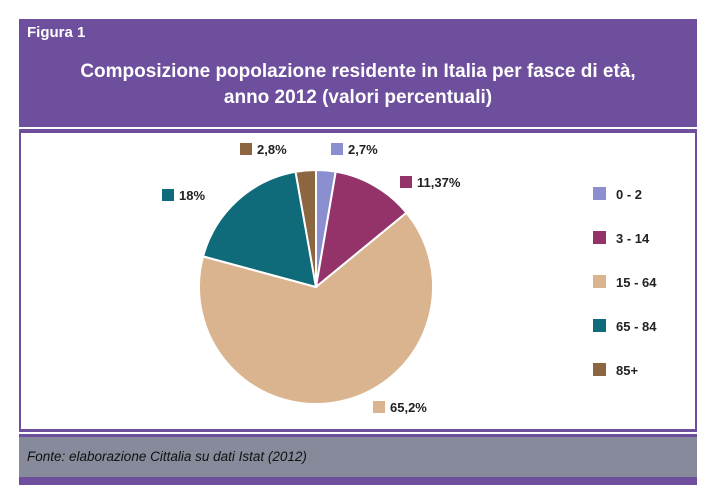 The image size is (722, 499). I want to click on divider-top, so click(358, 128).